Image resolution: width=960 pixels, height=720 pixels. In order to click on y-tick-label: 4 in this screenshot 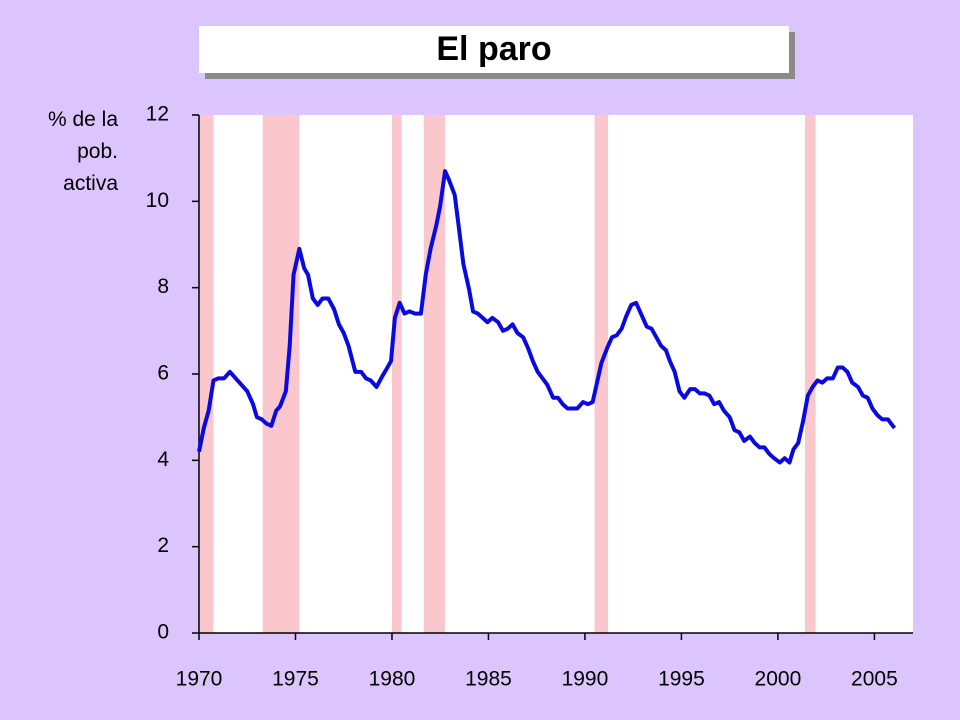, I will do `click(163, 459)`.